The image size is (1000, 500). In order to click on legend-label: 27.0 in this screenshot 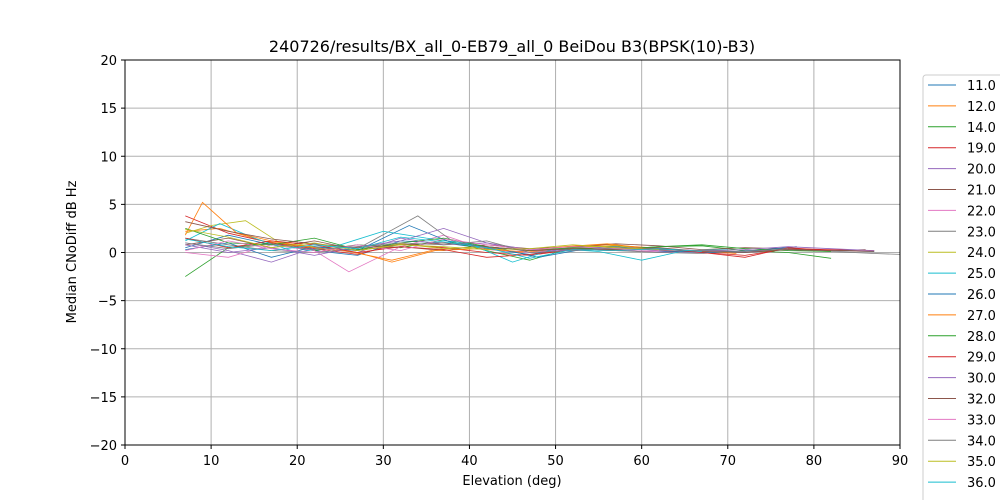, I will do `click(981, 316)`.